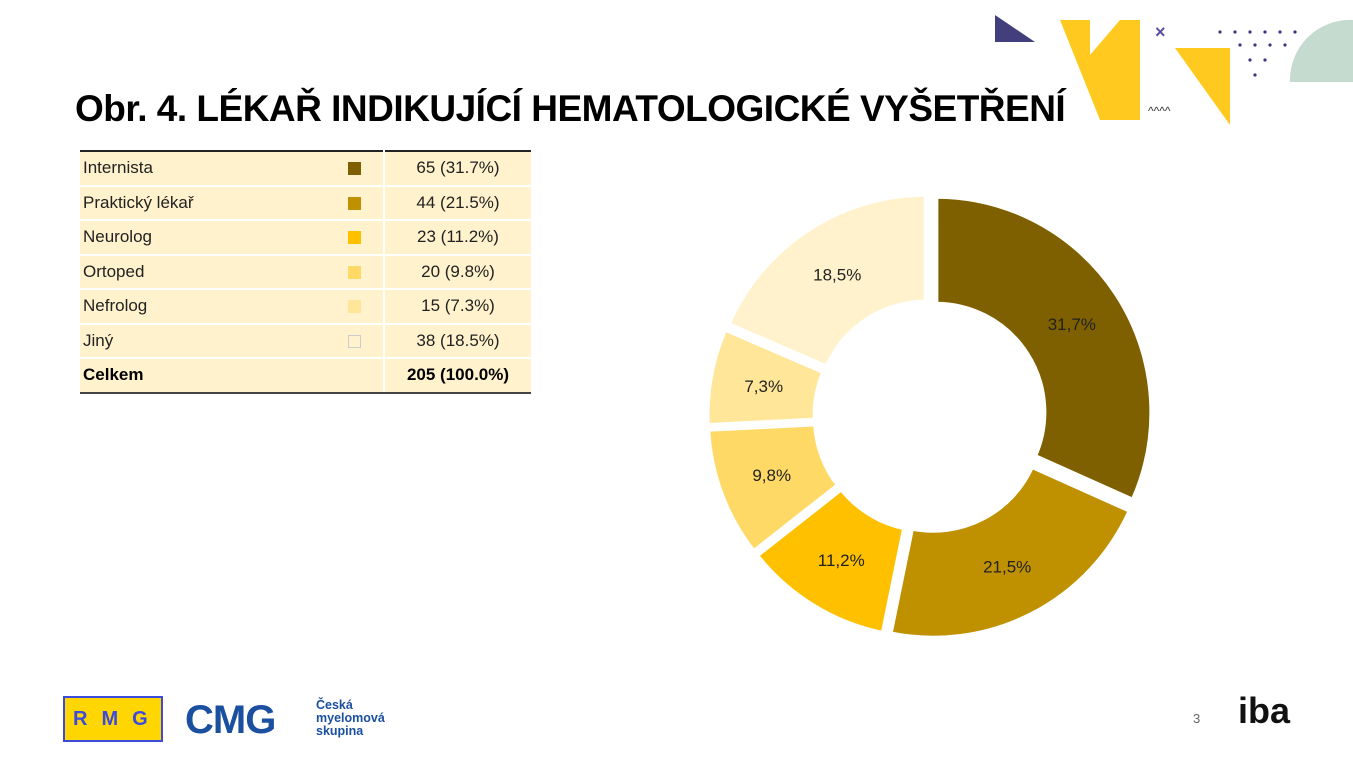 The height and width of the screenshot is (761, 1353). I want to click on table-row: Nefrolog 15 (7.3%), so click(305, 307).